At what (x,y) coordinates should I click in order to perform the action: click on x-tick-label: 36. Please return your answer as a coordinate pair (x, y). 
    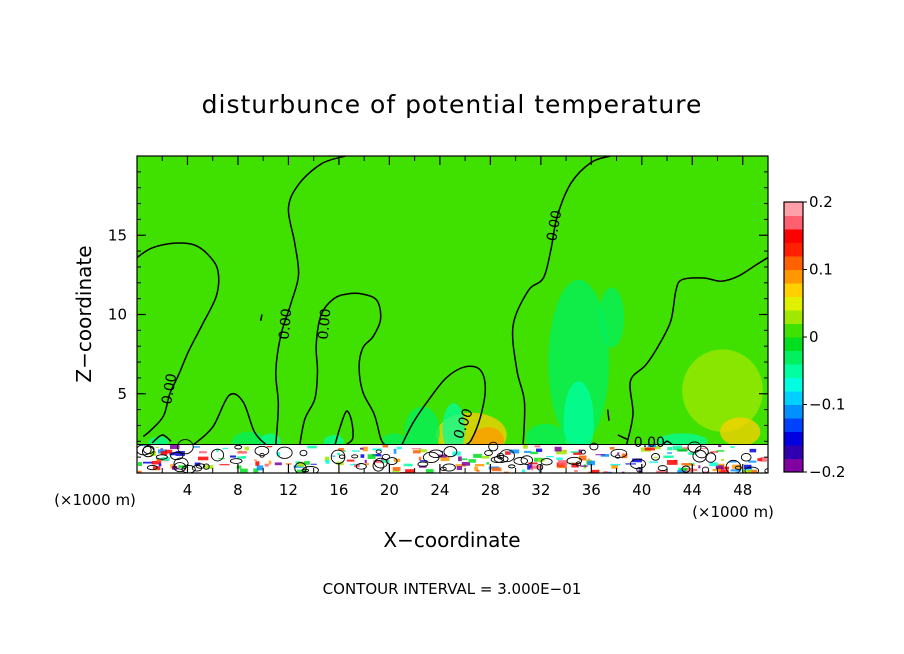
    Looking at the image, I should click on (591, 490).